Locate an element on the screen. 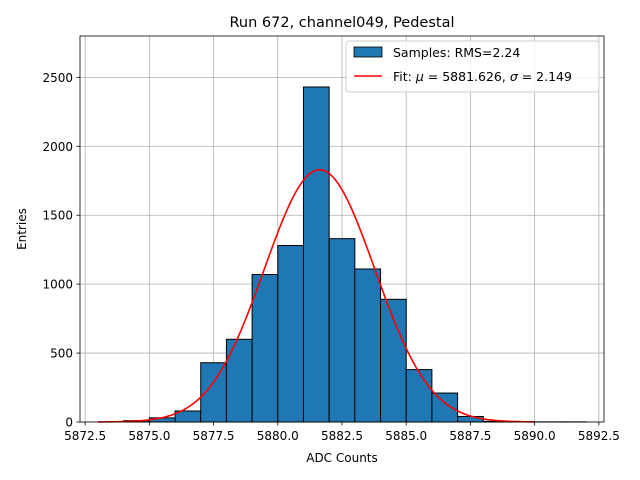  legend-fit-sigma-symbol: σ is located at coordinates (514, 76).